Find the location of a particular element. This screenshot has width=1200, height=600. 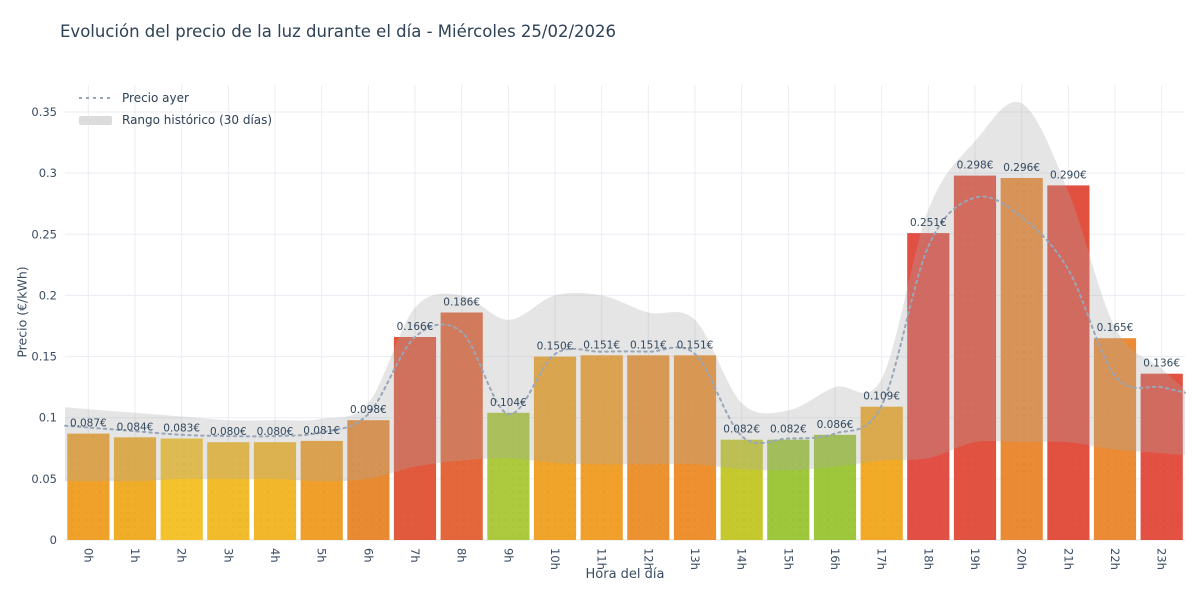

x-tick-label: 20h is located at coordinates (1022, 559).